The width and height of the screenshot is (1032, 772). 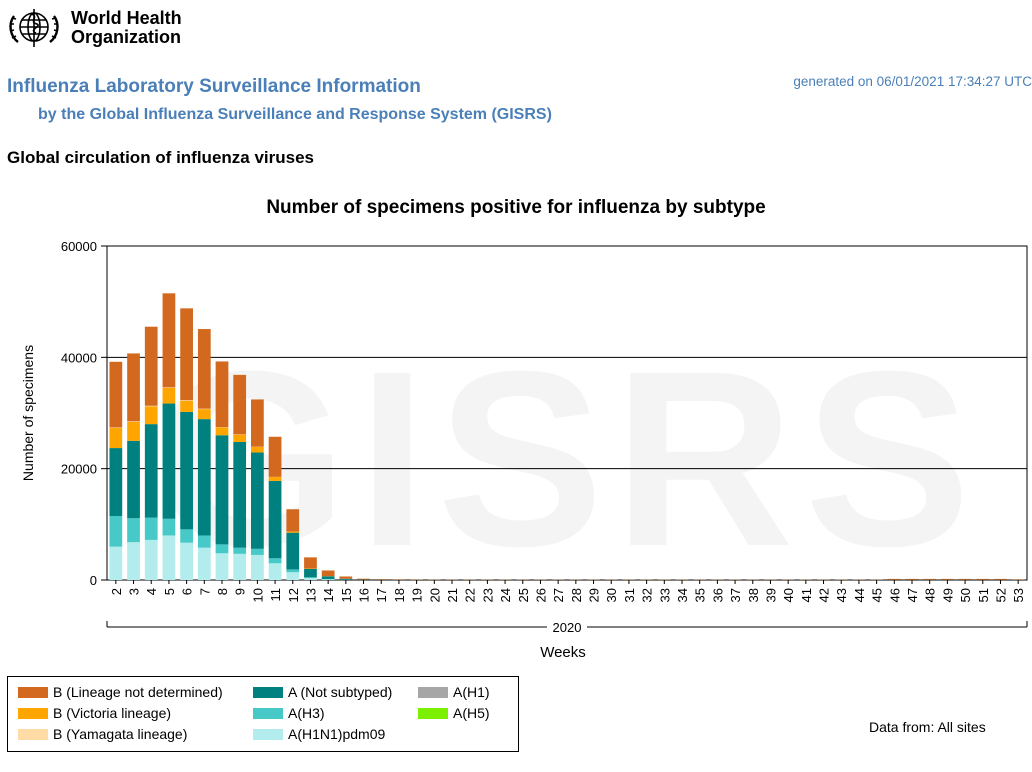 What do you see at coordinates (983, 595) in the screenshot?
I see `x-tick-label: 51` at bounding box center [983, 595].